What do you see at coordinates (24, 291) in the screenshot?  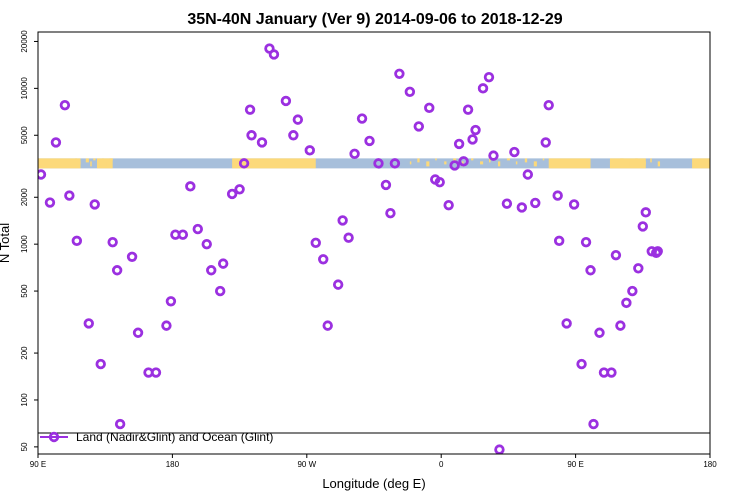 I see `y-tick-label: 500` at bounding box center [24, 291].